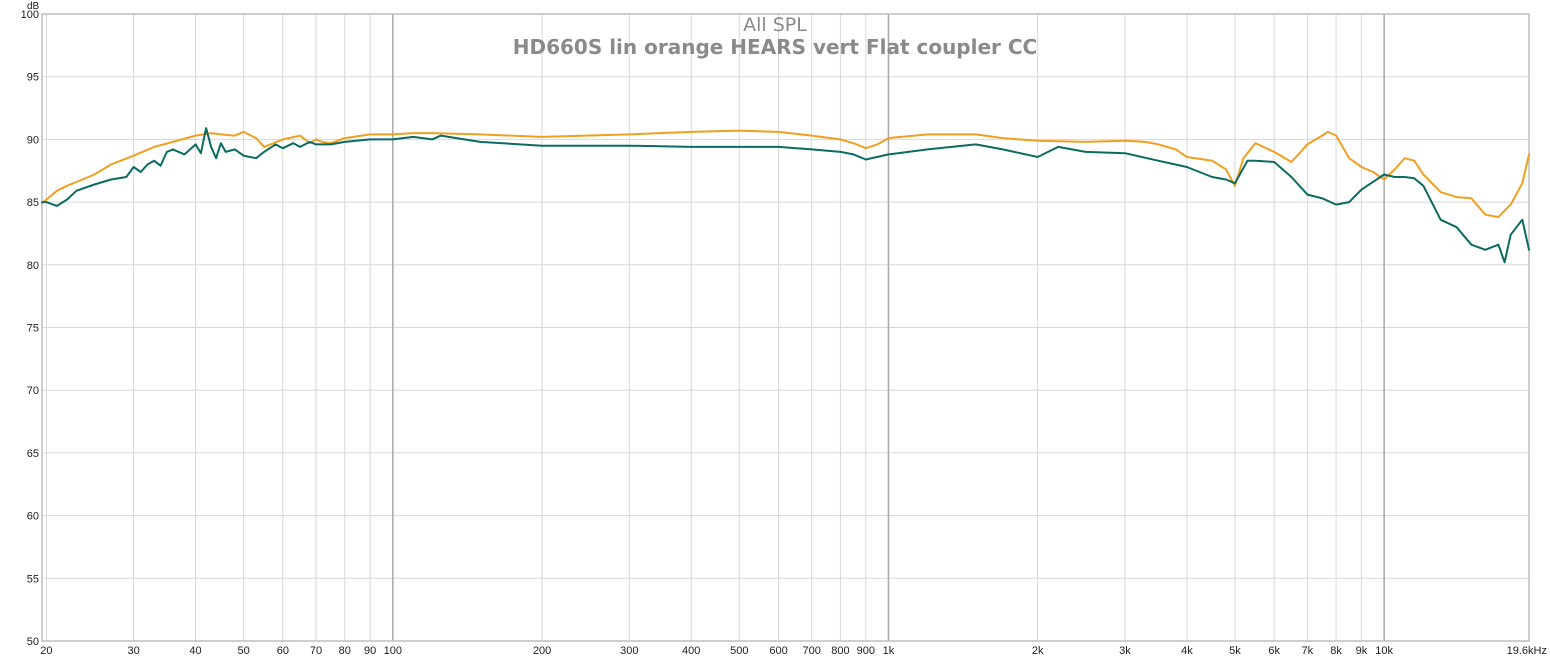  I want to click on x-tick-label: 70, so click(316, 651).